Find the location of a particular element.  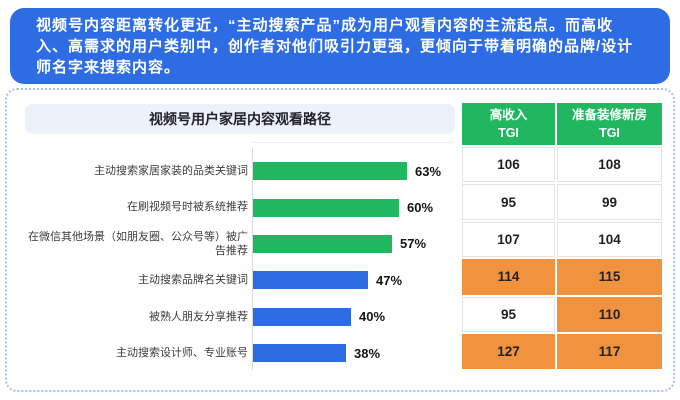

bar-area: 38% is located at coordinates (317, 353).